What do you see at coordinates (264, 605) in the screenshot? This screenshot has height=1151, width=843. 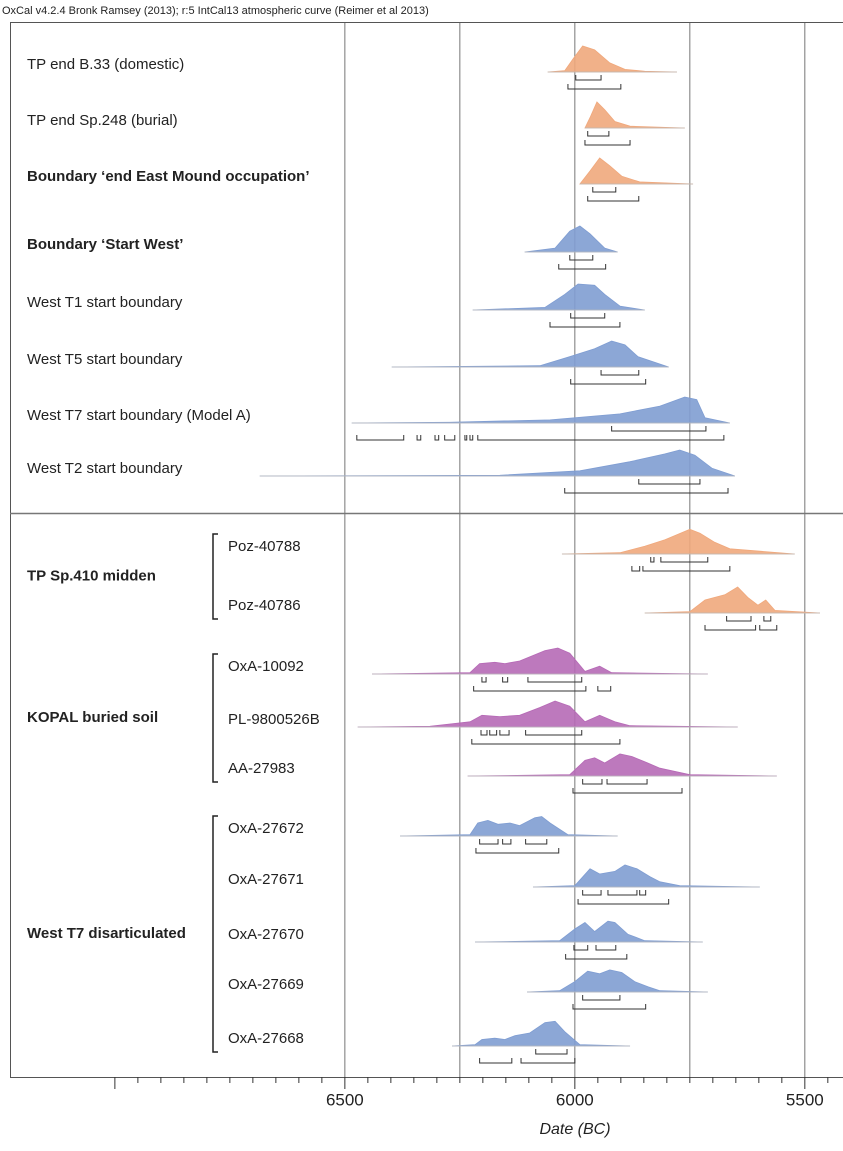 I see `row-label: Poz-40786` at bounding box center [264, 605].